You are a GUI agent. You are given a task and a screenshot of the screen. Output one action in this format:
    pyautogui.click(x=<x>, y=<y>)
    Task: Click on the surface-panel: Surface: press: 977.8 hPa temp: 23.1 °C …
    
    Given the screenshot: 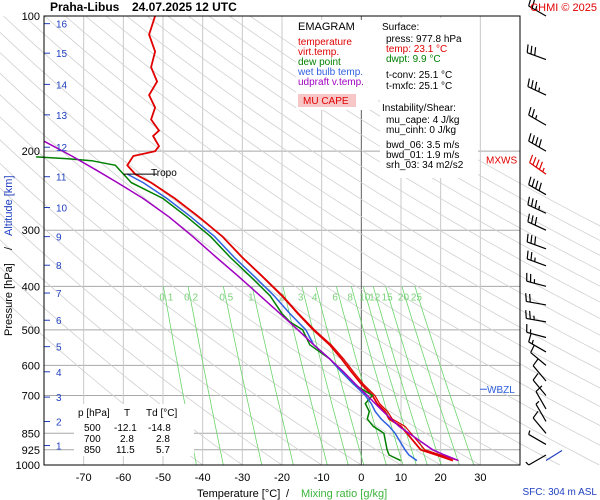 What is the action you would take?
    pyautogui.click(x=422, y=57)
    